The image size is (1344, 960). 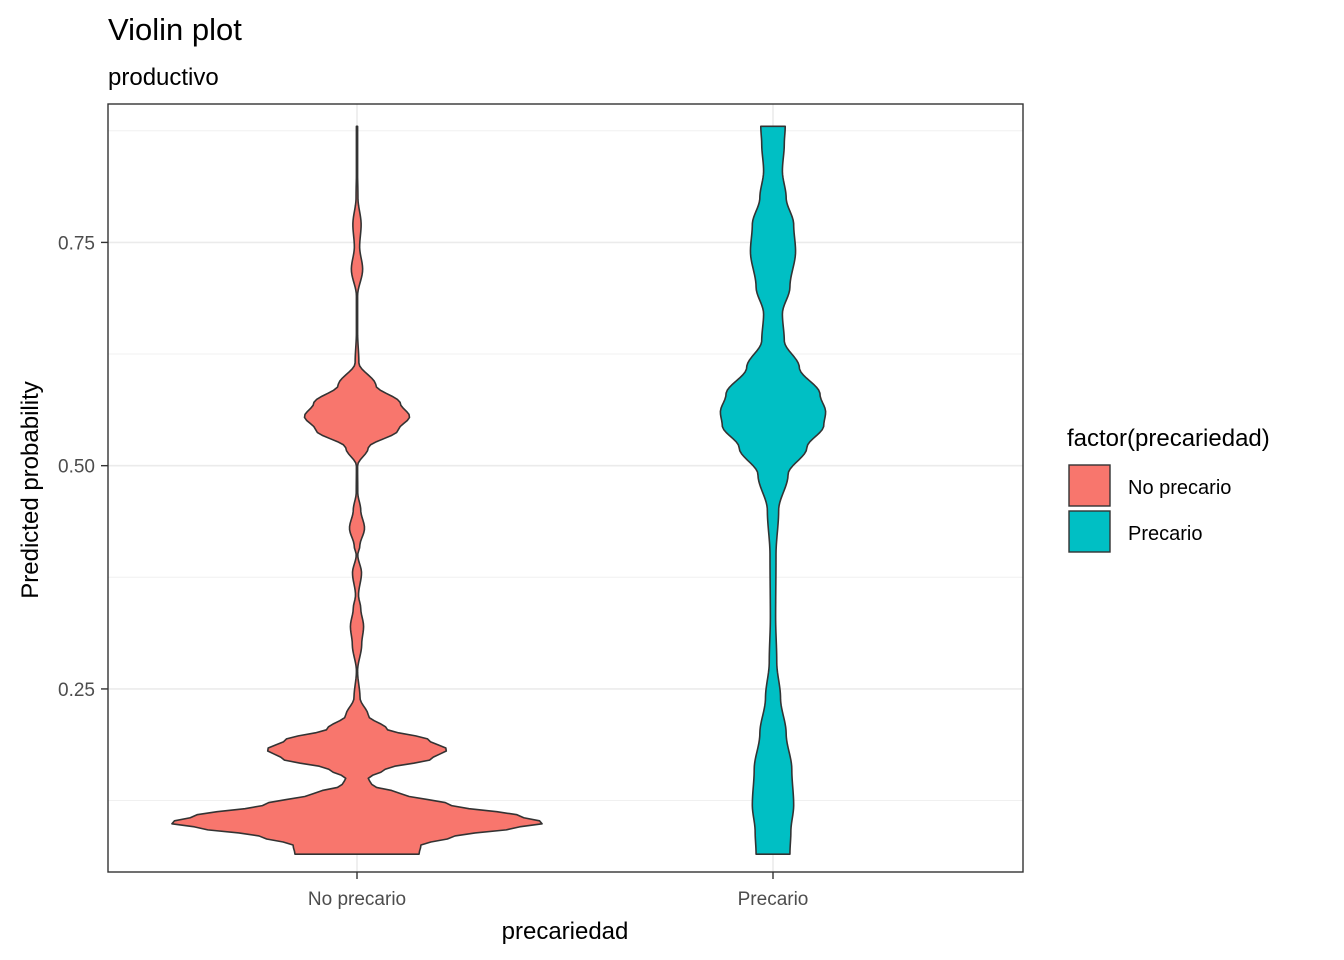 What do you see at coordinates (1179, 488) in the screenshot?
I see `legend-label: No precario` at bounding box center [1179, 488].